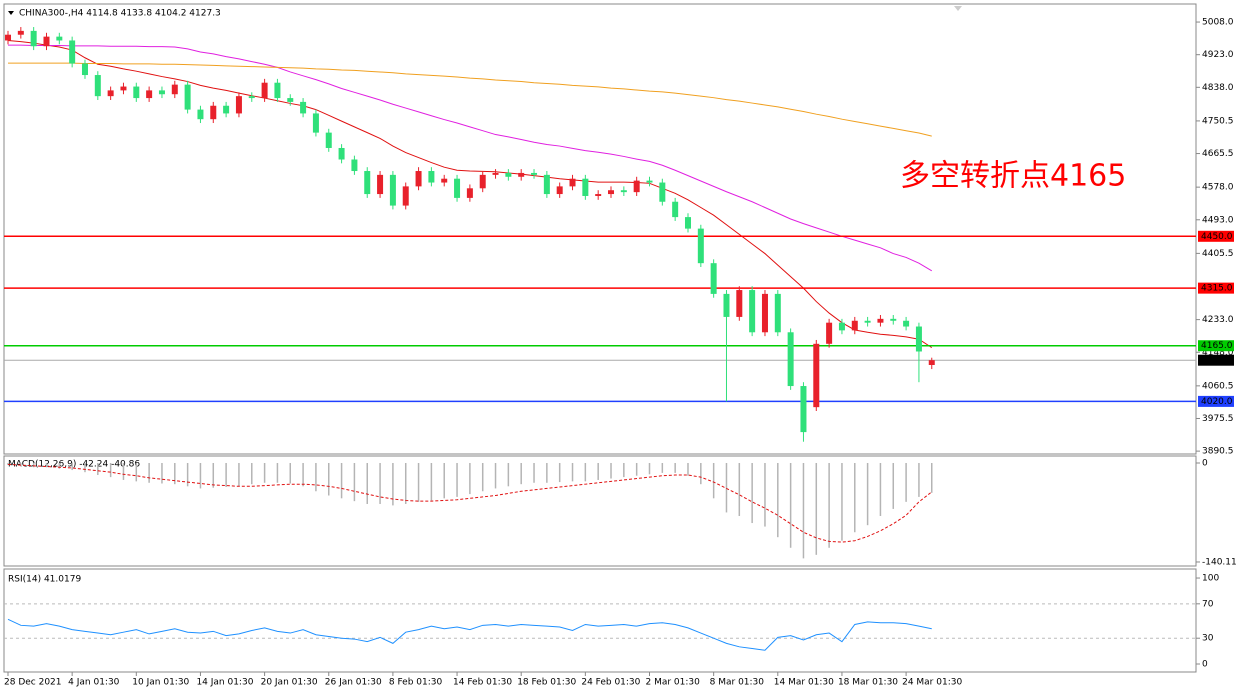 The image size is (1240, 694). What do you see at coordinates (1219, 562) in the screenshot?
I see `y-tick-label: -140.11` at bounding box center [1219, 562].